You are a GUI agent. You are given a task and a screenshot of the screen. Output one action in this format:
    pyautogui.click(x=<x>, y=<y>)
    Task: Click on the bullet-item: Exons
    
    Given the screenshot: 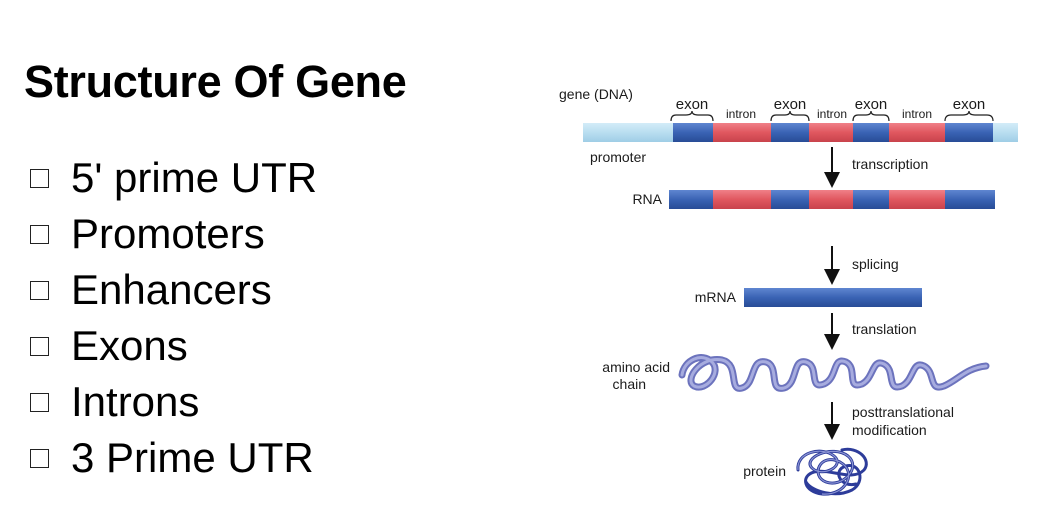 What is the action you would take?
    pyautogui.click(x=173, y=346)
    